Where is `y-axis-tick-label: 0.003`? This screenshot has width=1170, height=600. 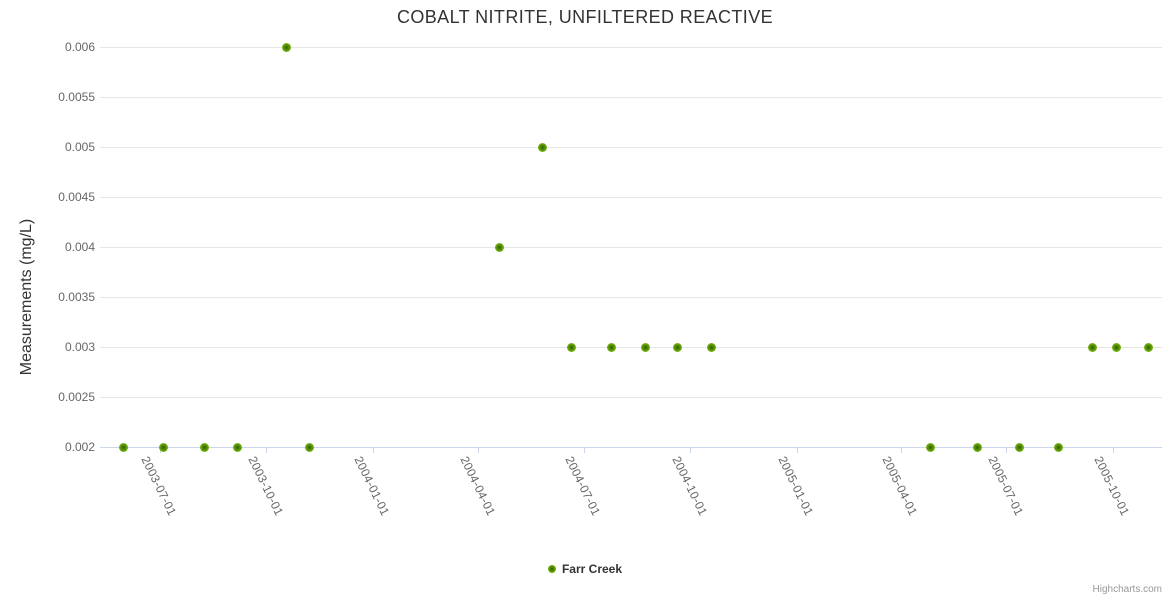 y-axis-tick-label: 0.003 is located at coordinates (79, 347).